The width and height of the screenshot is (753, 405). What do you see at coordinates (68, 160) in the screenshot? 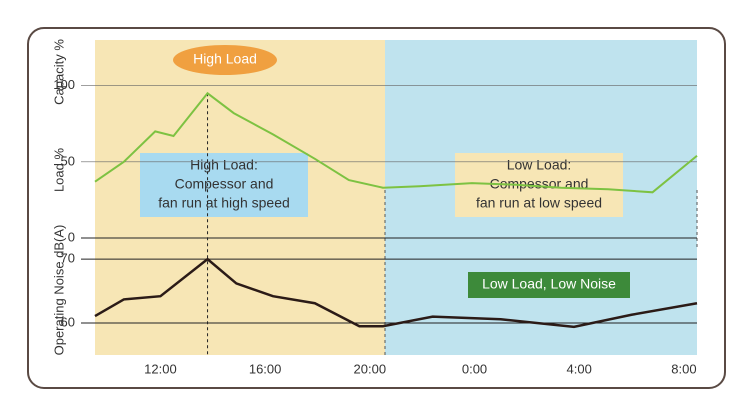
I see `y-tick-label: 50` at bounding box center [68, 160].